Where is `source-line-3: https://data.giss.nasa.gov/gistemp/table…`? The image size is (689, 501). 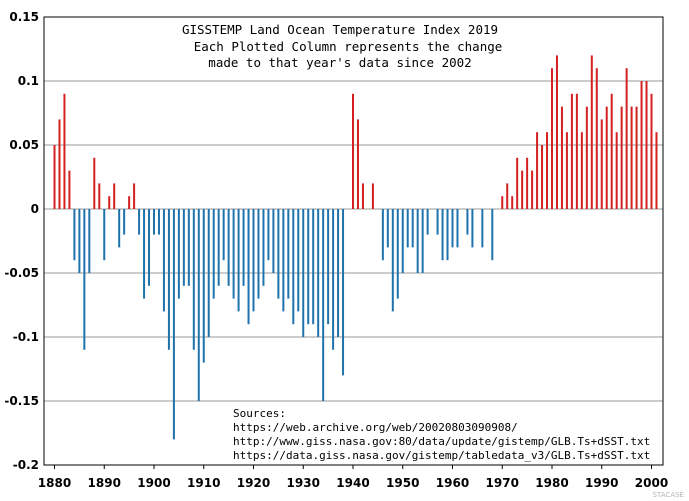
source-line-3: https://data.giss.nasa.gov/gistemp/table… is located at coordinates (441, 455).